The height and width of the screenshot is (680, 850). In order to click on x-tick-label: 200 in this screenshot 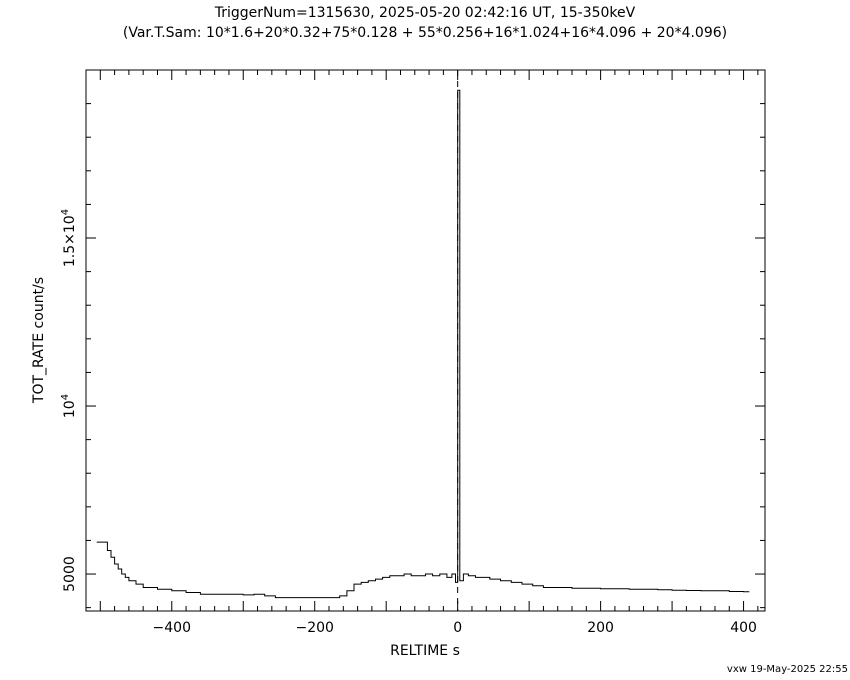, I will do `click(600, 628)`.